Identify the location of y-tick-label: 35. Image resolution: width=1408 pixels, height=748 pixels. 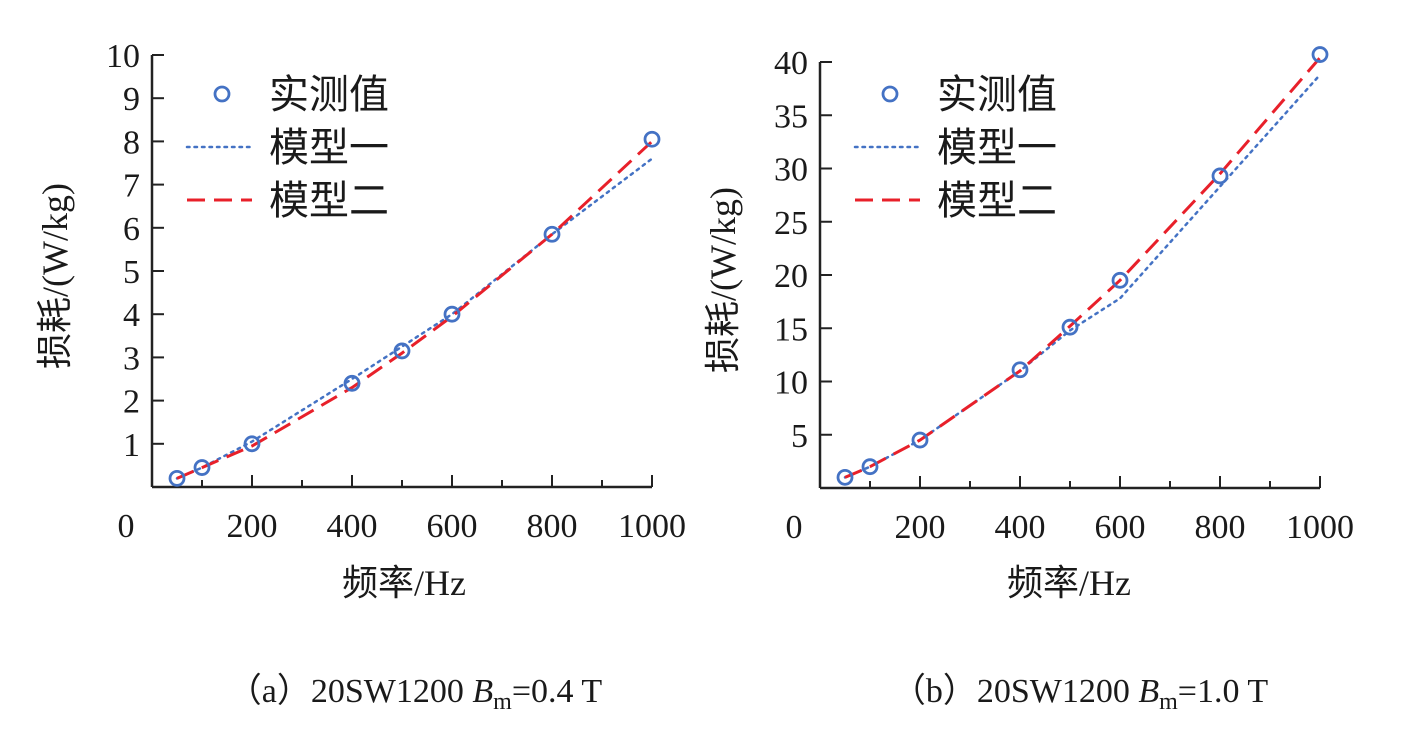
(791, 116).